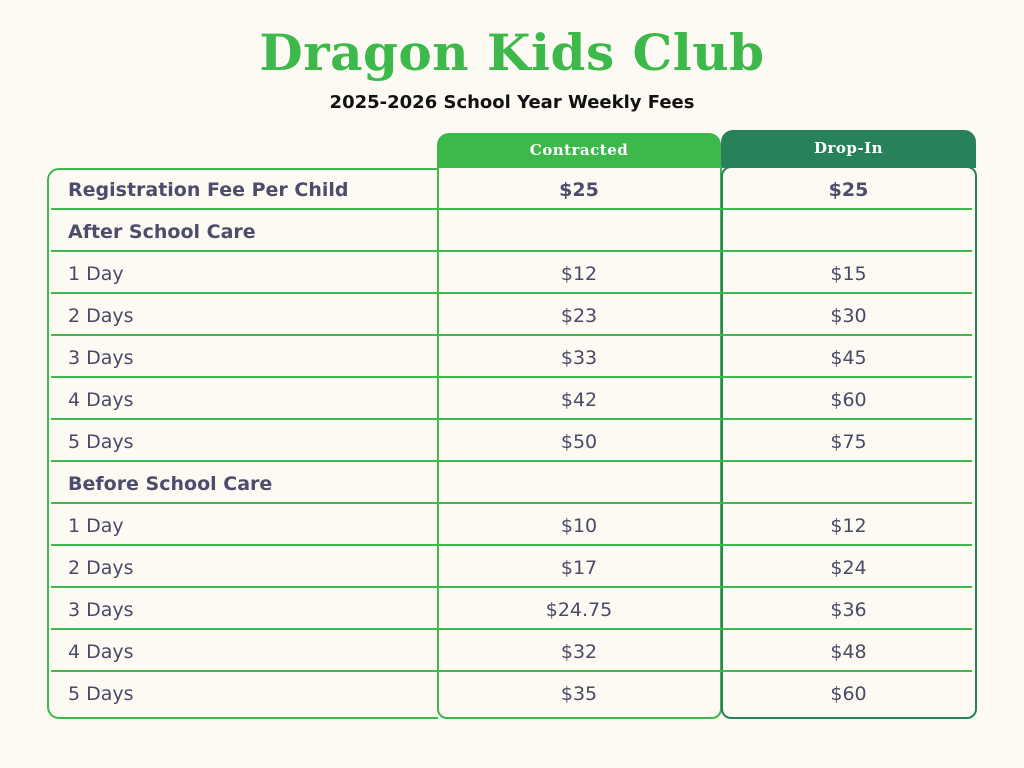  What do you see at coordinates (170, 484) in the screenshot?
I see `section-label: Before School Care` at bounding box center [170, 484].